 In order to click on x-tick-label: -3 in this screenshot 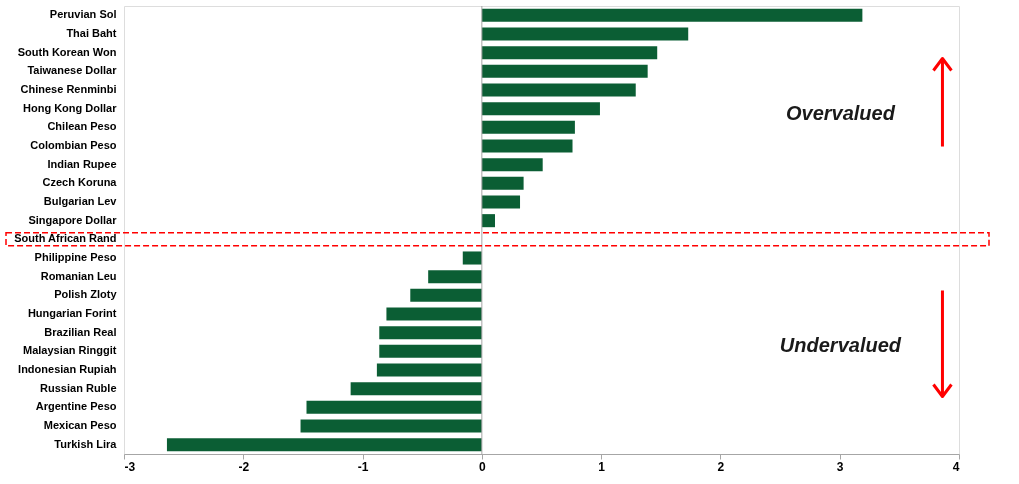, I will do `click(130, 466)`.